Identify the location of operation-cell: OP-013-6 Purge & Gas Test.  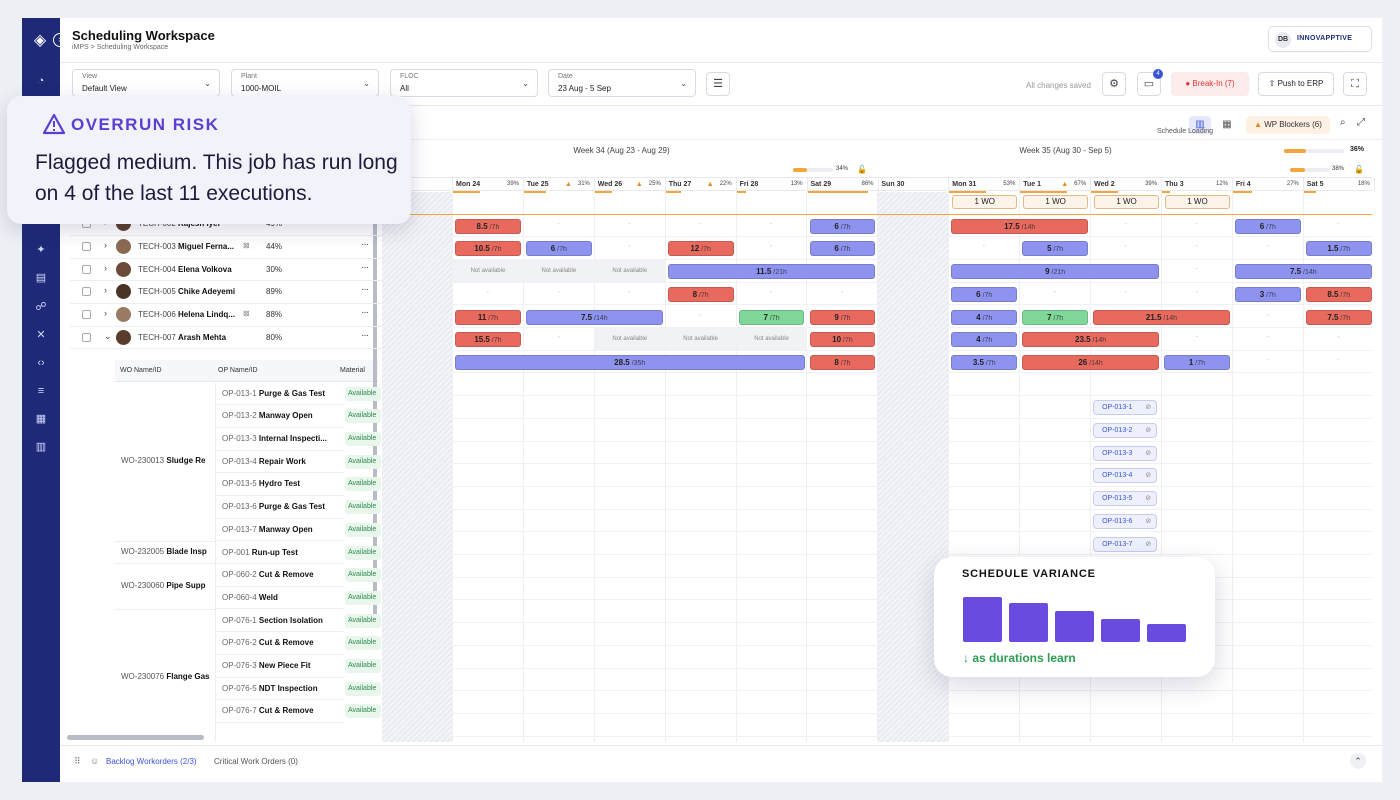
(280, 507).